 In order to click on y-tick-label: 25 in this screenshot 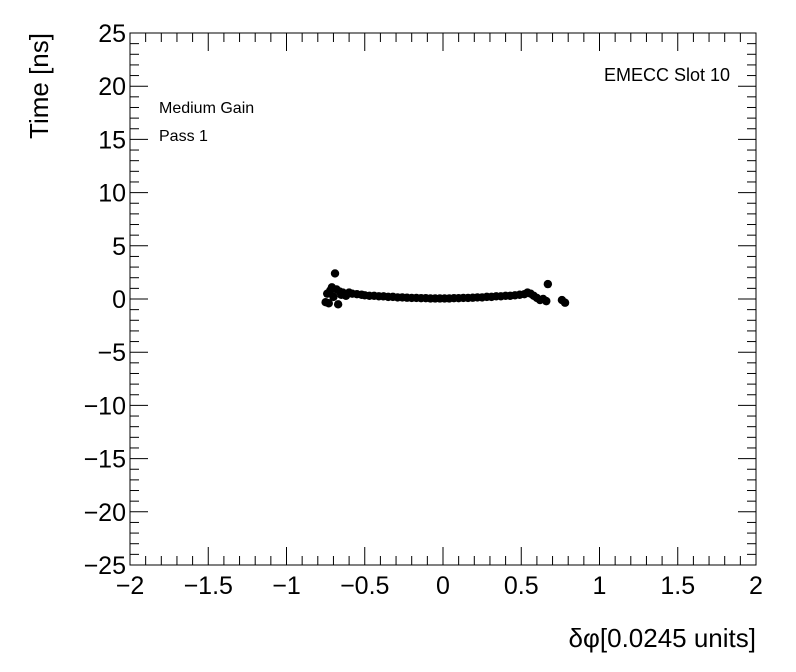, I will do `click(112, 34)`.